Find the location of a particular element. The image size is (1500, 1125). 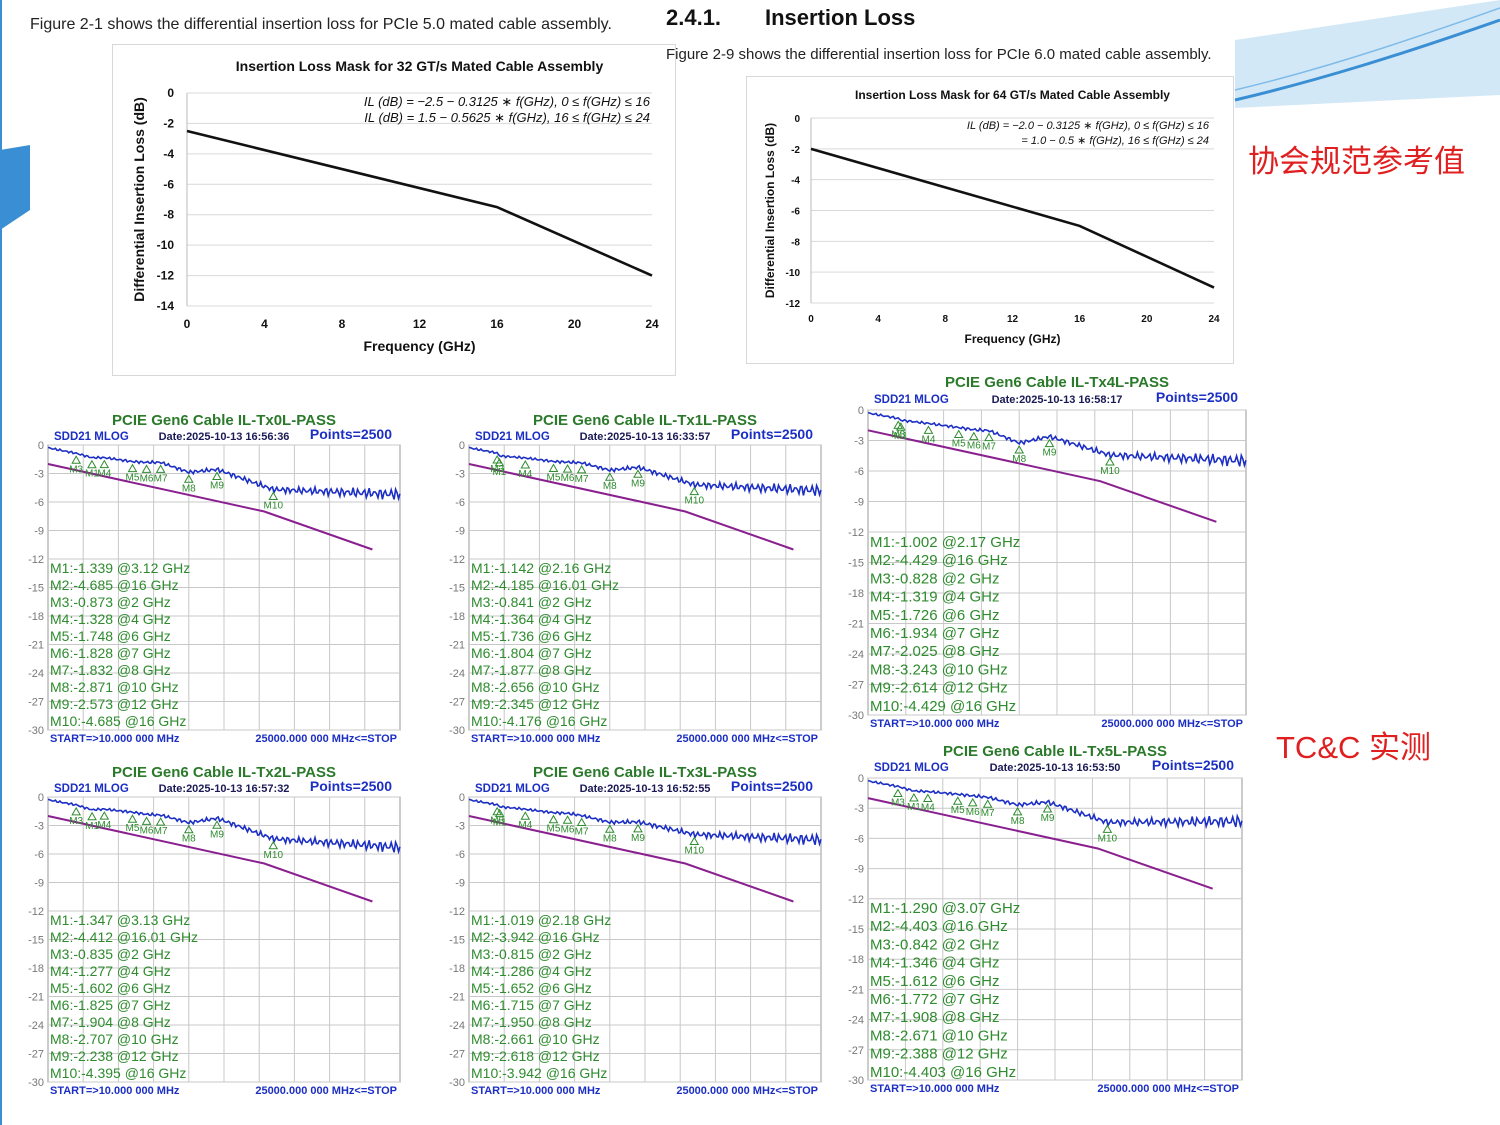

vna-marker-readout: M1:-1.002 @2.17 GHz is located at coordinates (945, 542).